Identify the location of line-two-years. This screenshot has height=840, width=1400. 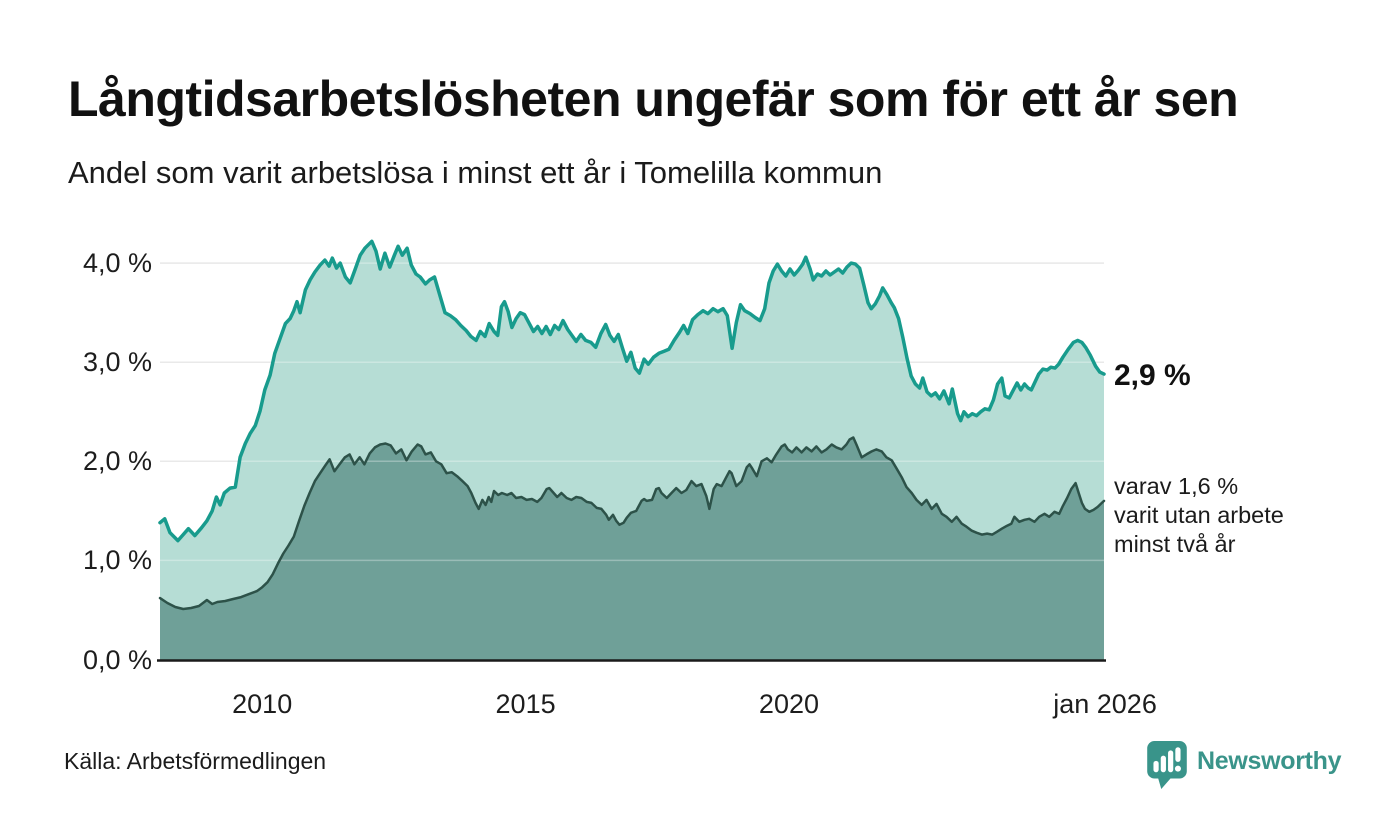
(632, 523).